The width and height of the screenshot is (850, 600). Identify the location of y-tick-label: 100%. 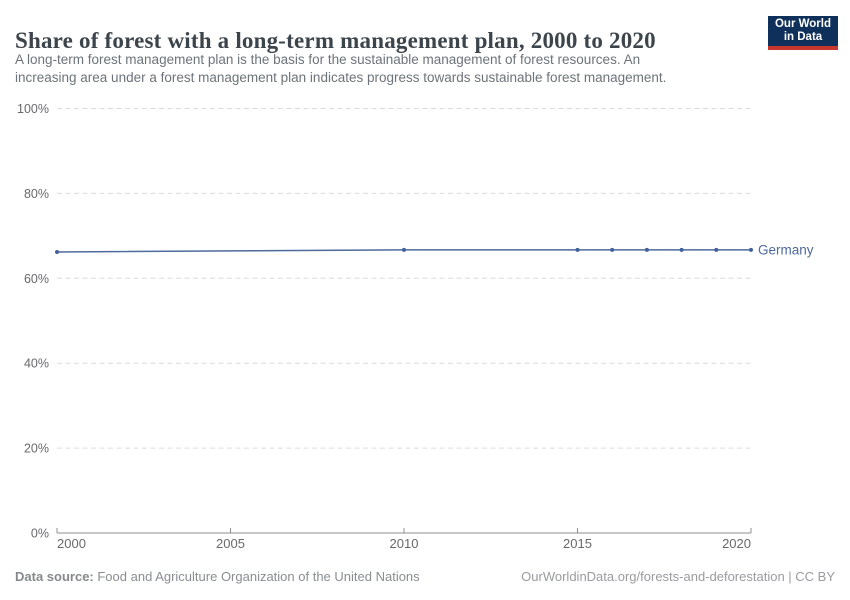
(33, 109).